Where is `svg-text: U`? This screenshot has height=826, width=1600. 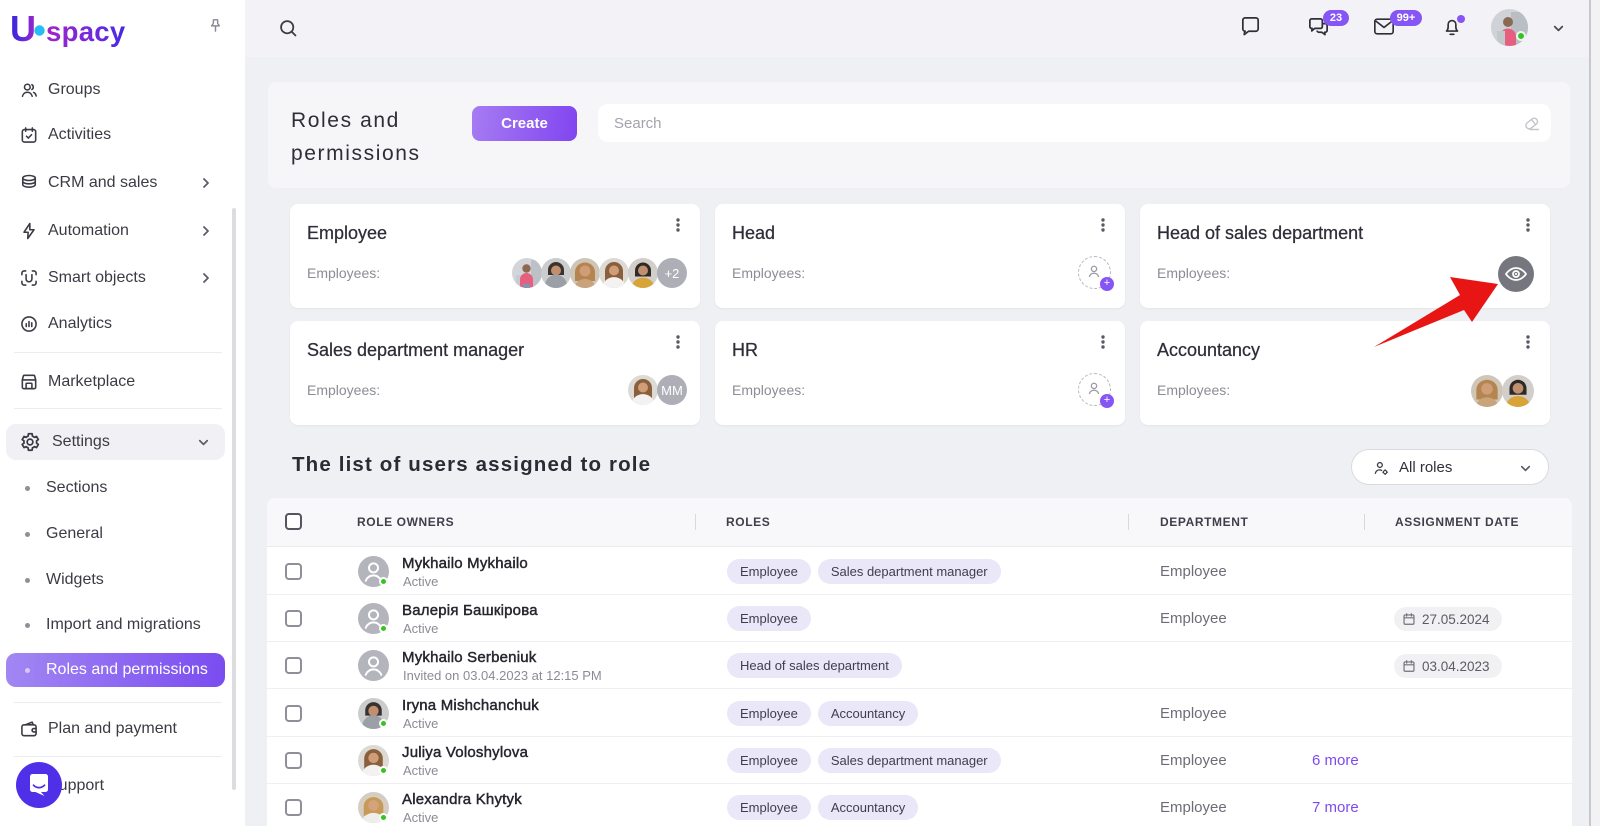
svg-text: U is located at coordinates (24, 29).